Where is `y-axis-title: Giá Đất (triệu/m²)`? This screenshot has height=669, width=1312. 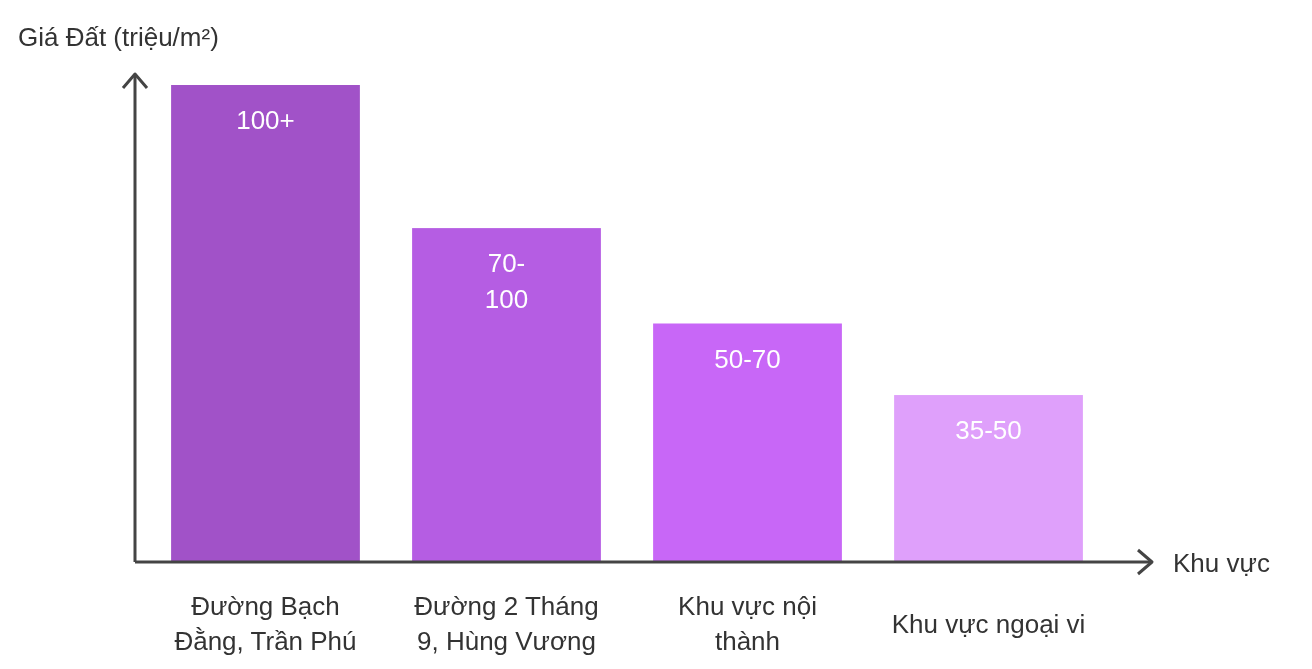
y-axis-title: Giá Đất (triệu/m²) is located at coordinates (118, 37).